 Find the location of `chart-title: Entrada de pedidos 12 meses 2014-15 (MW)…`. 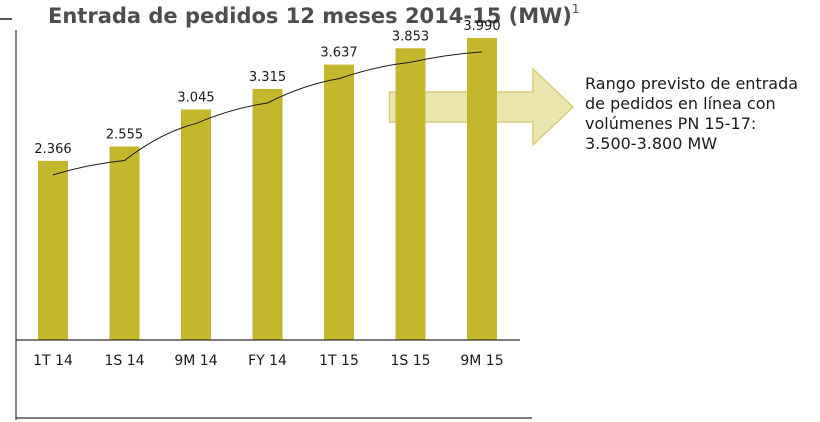

chart-title: Entrada de pedidos 12 meses 2014-15 (MW)… is located at coordinates (314, 15).